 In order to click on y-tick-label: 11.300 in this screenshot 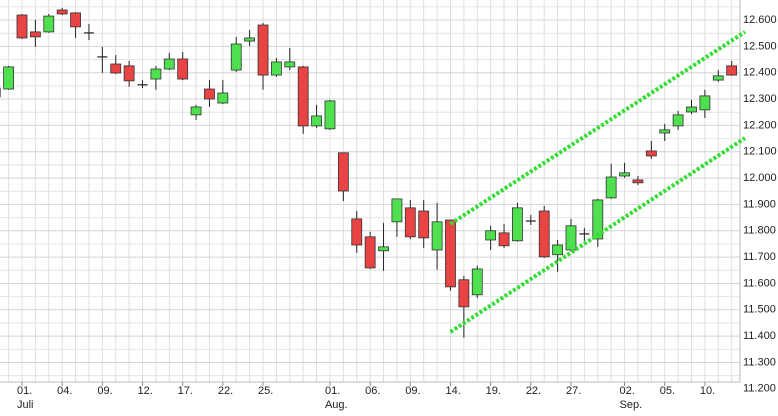, I will do `click(759, 362)`.